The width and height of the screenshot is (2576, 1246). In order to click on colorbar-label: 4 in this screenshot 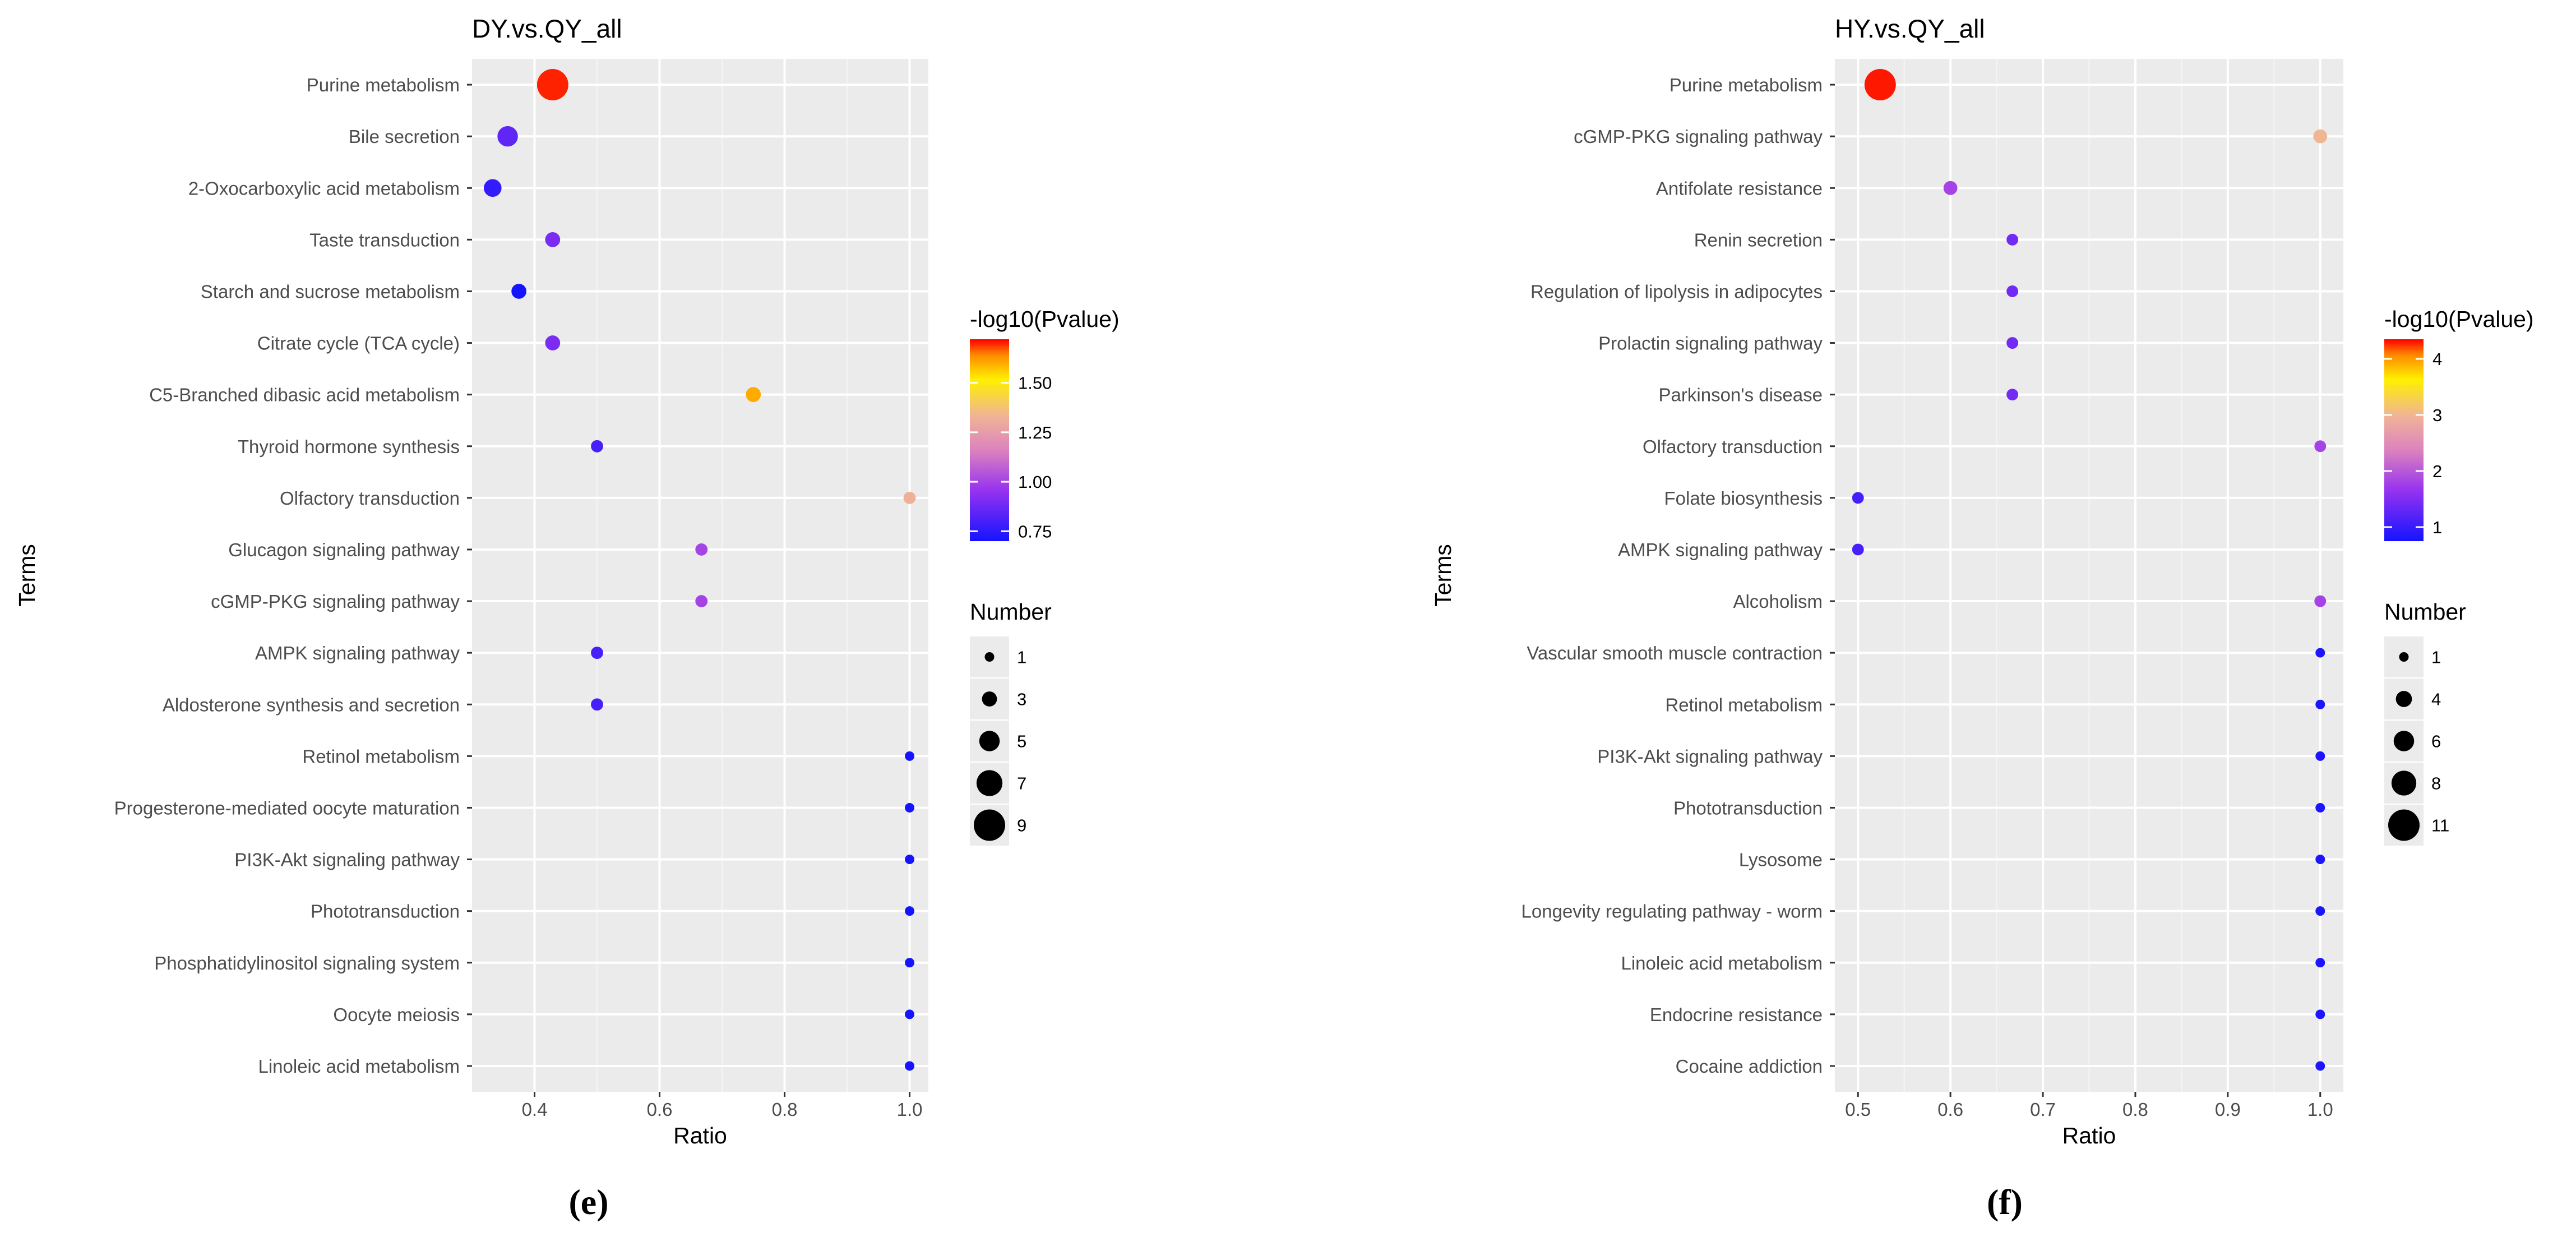, I will do `click(2437, 359)`.